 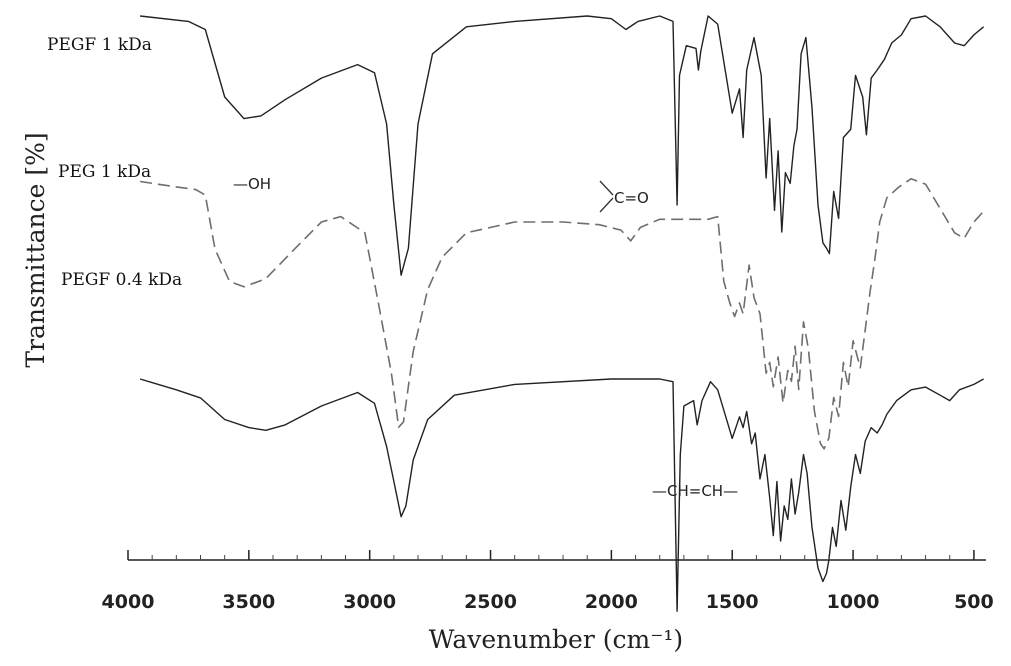 What do you see at coordinates (556, 639) in the screenshot?
I see `x-axis-title: Wavenumber (cm⁻¹)` at bounding box center [556, 639].